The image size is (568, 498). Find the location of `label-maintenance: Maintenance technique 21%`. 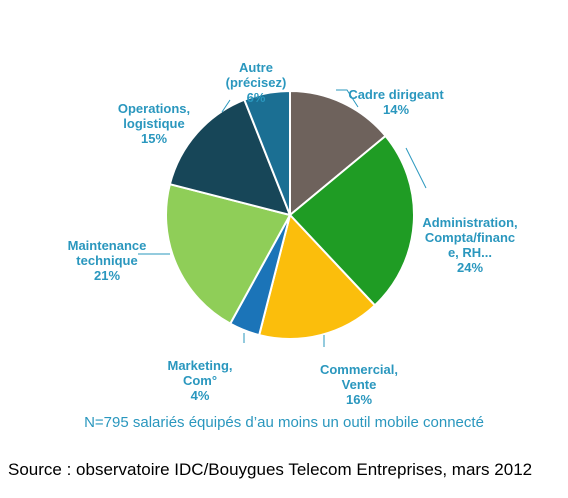

label-maintenance: Maintenance technique 21% is located at coordinates (107, 260).